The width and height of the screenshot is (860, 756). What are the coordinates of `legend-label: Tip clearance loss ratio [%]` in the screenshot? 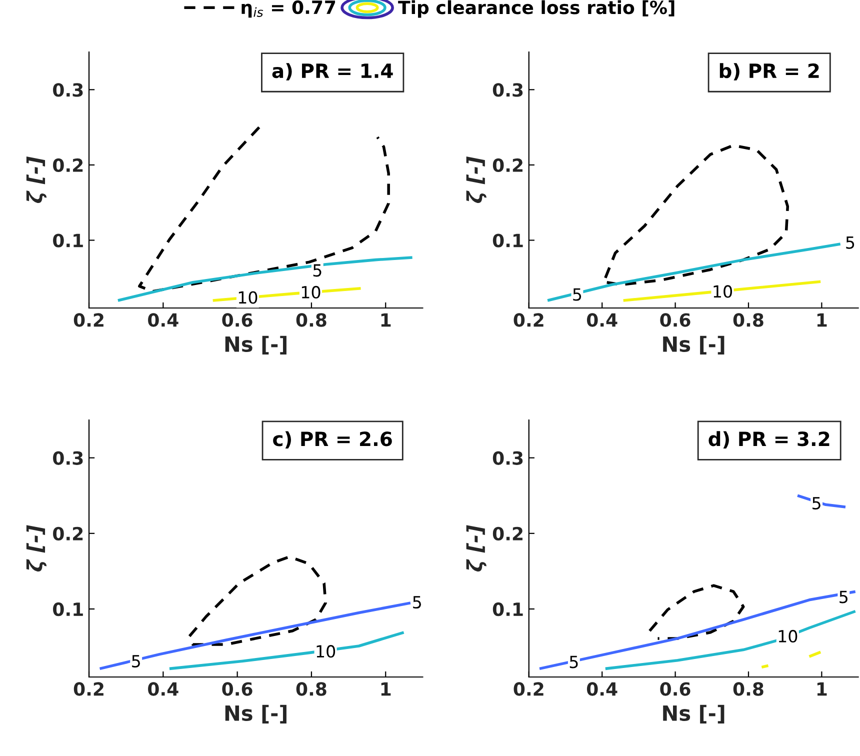 It's located at (536, 9).